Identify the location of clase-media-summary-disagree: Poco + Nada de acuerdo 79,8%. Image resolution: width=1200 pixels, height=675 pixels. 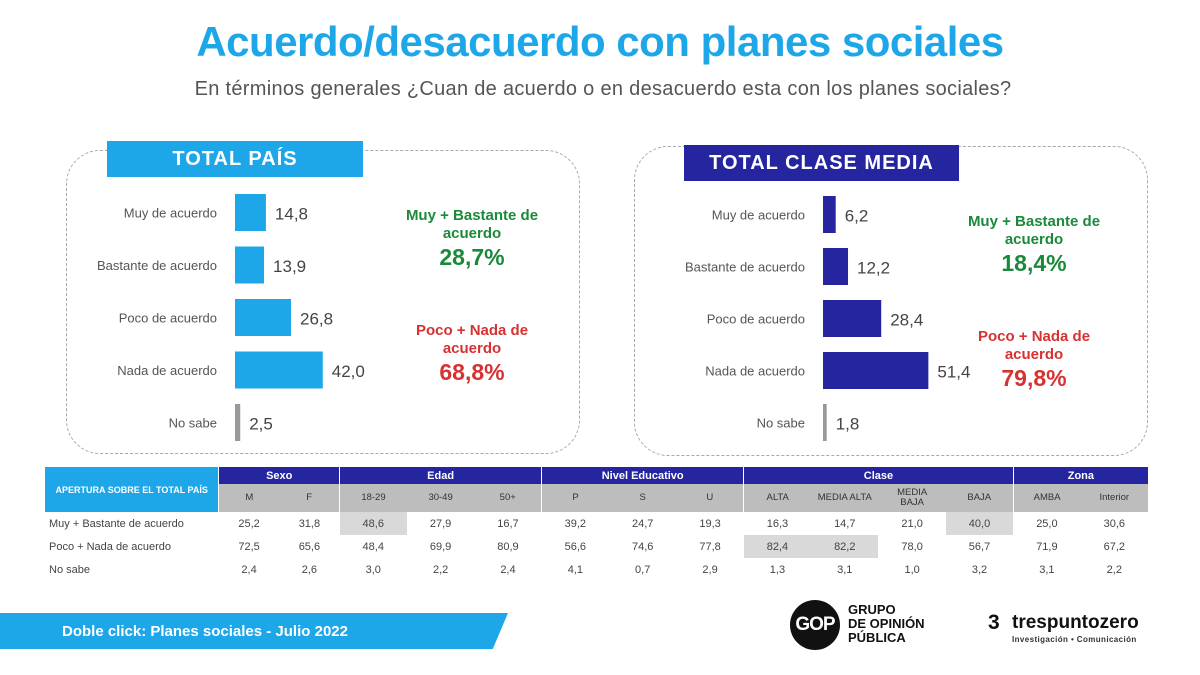
(1034, 360).